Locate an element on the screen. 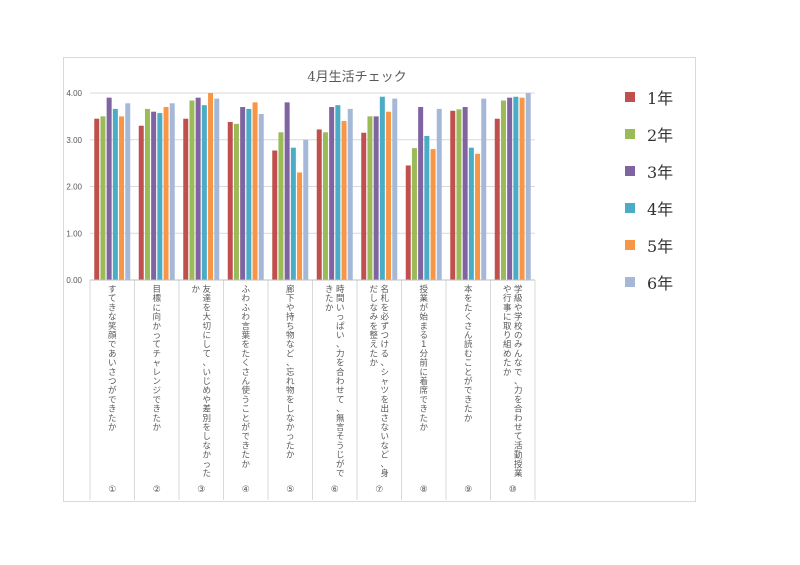  category-char: チ is located at coordinates (156, 354).